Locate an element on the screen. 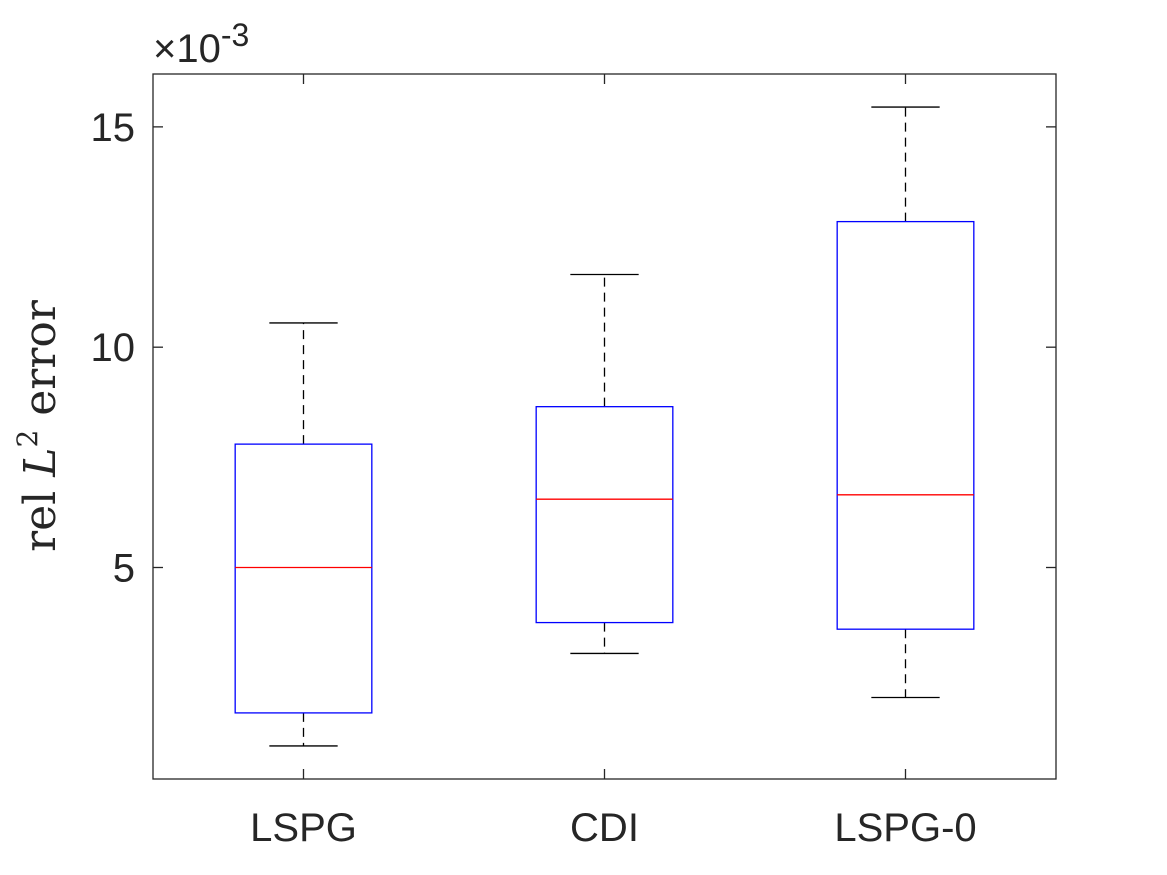 The image size is (1167, 875). box-cdi is located at coordinates (604, 515).